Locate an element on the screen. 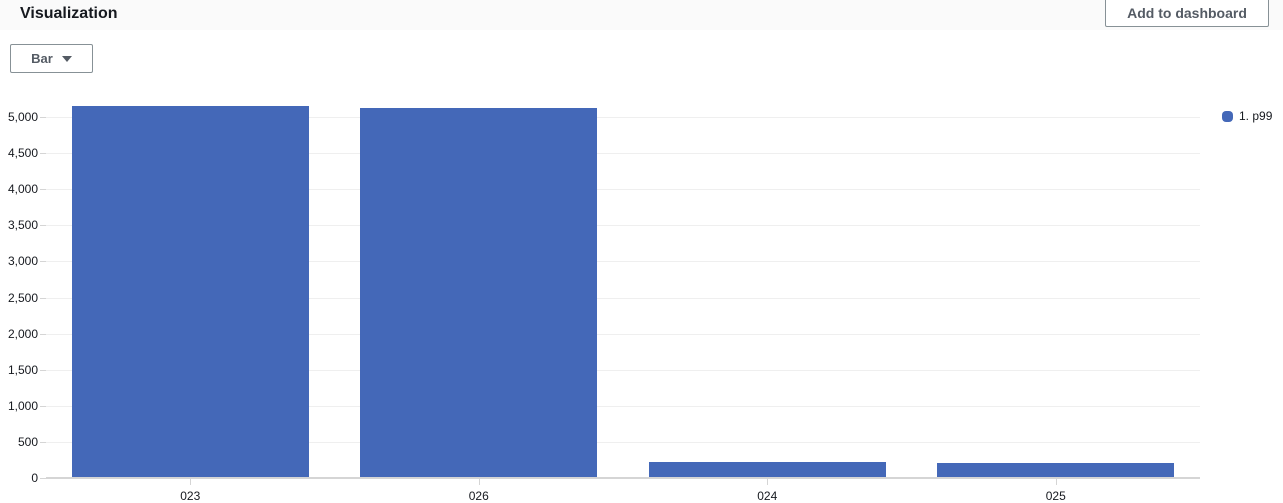 Image resolution: width=1283 pixels, height=503 pixels. add-to-dashboard-button: Add to dashboard is located at coordinates (1187, 13).